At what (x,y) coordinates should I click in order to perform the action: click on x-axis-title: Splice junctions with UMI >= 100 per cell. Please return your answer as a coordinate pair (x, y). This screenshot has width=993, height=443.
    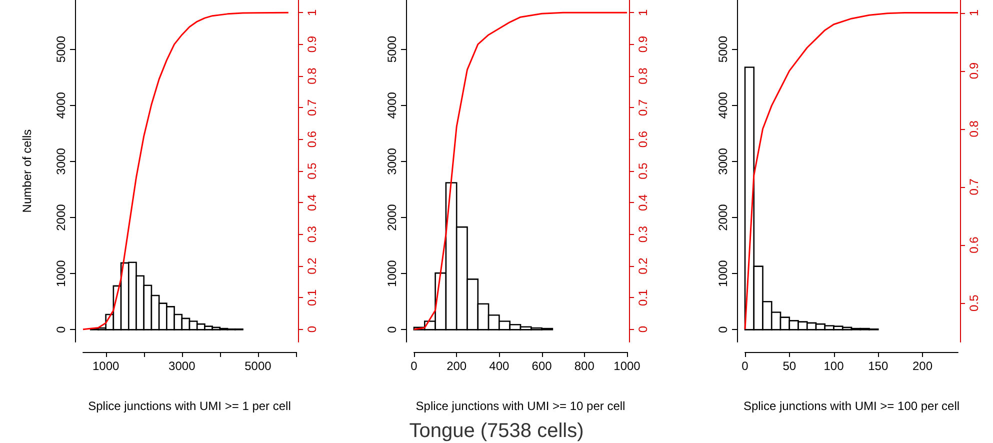
    Looking at the image, I should click on (851, 406).